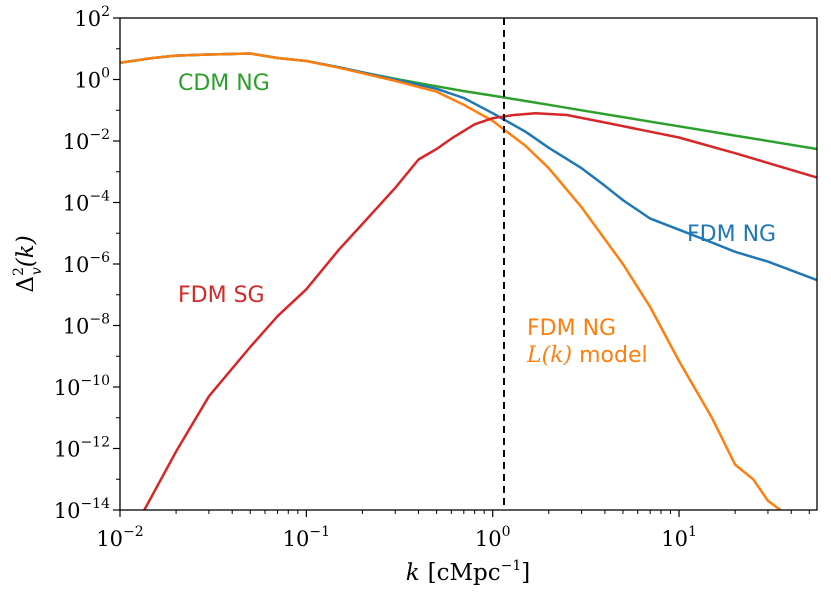 Image resolution: width=831 pixels, height=594 pixels. What do you see at coordinates (19, 271) in the screenshot?
I see `y-axis-label-sup: 2` at bounding box center [19, 271].